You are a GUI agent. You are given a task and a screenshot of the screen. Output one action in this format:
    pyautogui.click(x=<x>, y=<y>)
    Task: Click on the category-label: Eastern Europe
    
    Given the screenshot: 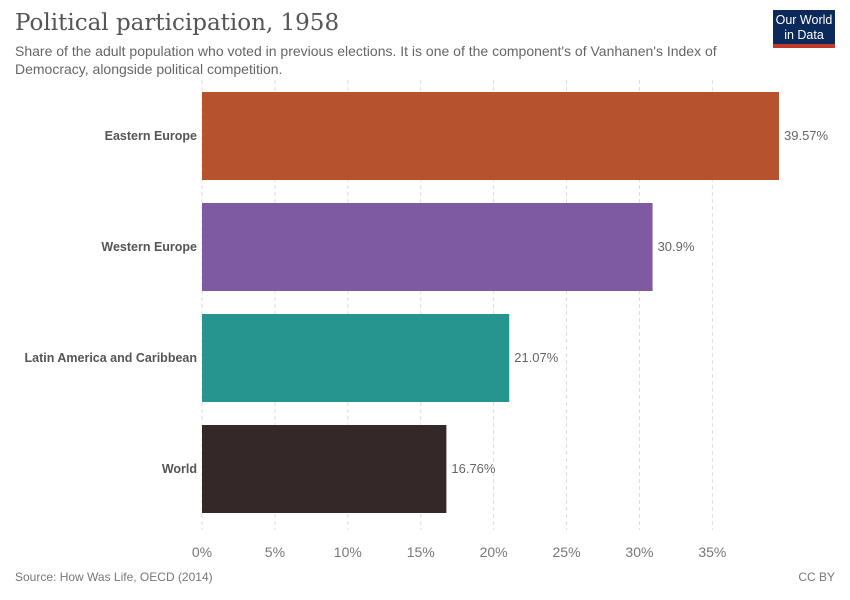 What is the action you would take?
    pyautogui.click(x=151, y=136)
    